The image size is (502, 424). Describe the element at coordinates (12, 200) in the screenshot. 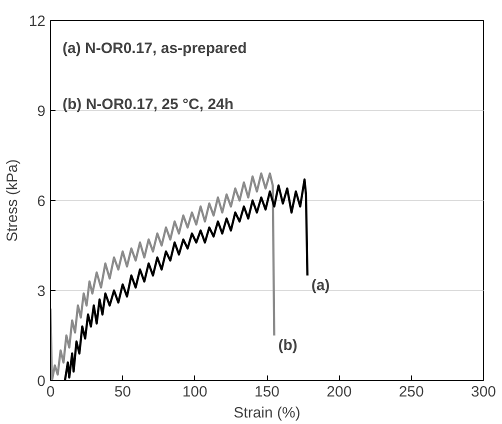

I see `y-axis-title: Stress (kPa)` at that location.